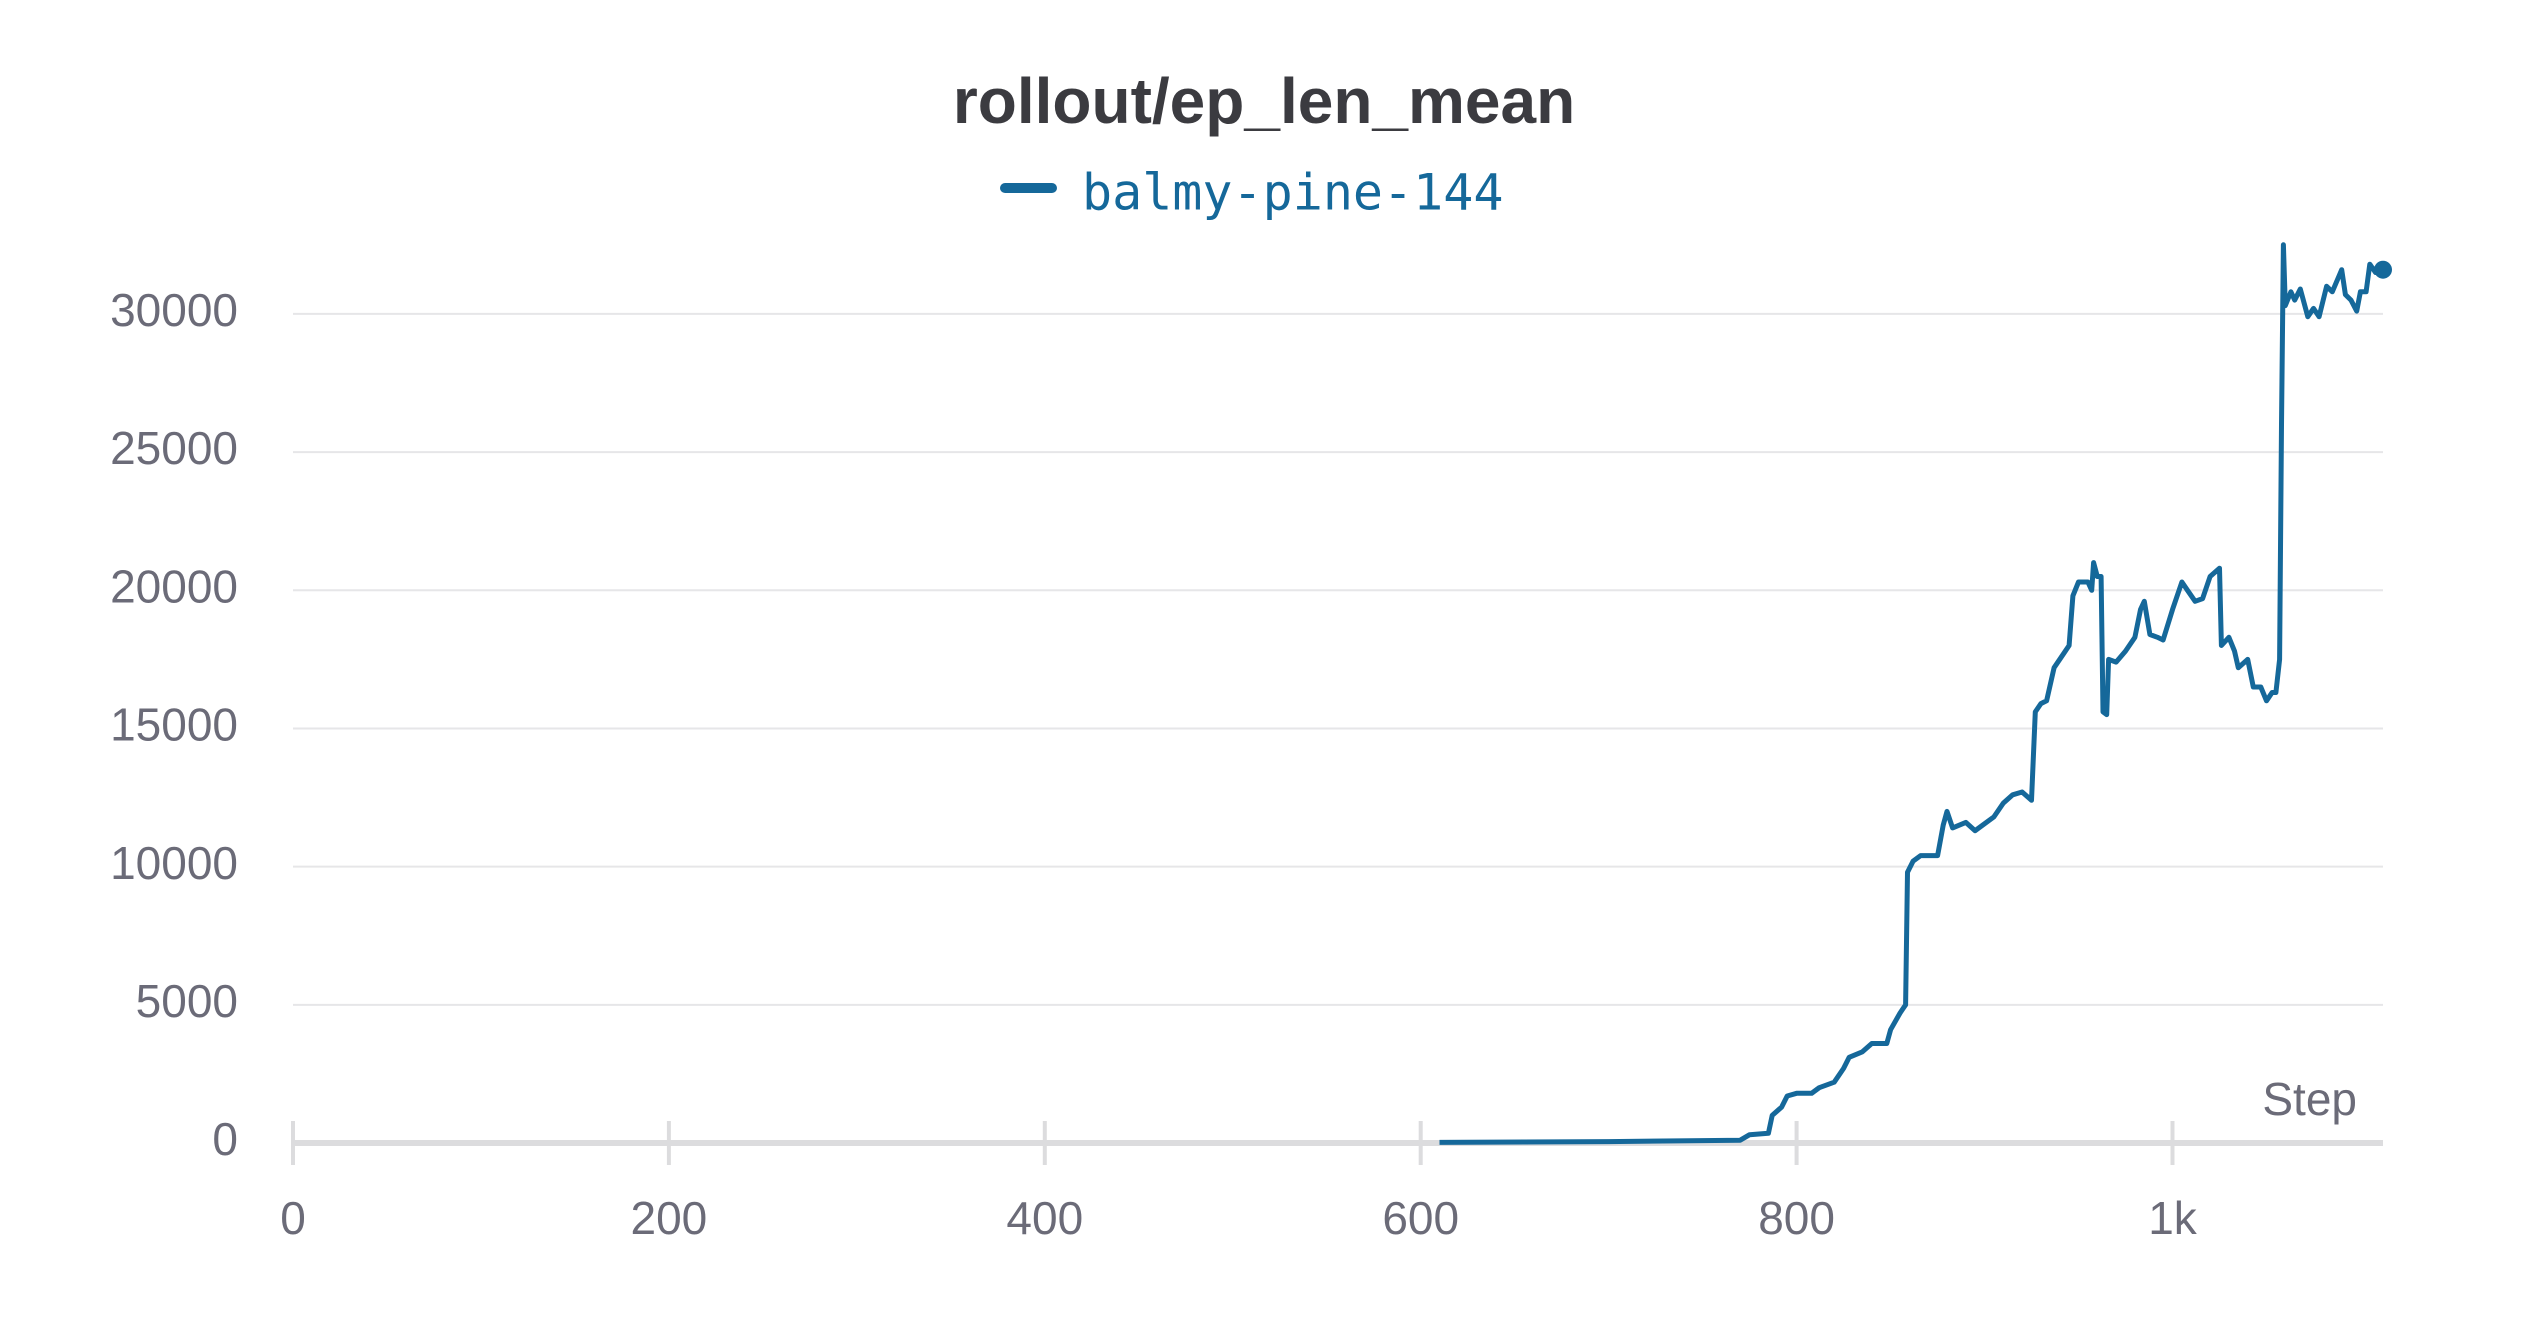  Describe the element at coordinates (1796, 1218) in the screenshot. I see `x-tick-label: 800` at that location.